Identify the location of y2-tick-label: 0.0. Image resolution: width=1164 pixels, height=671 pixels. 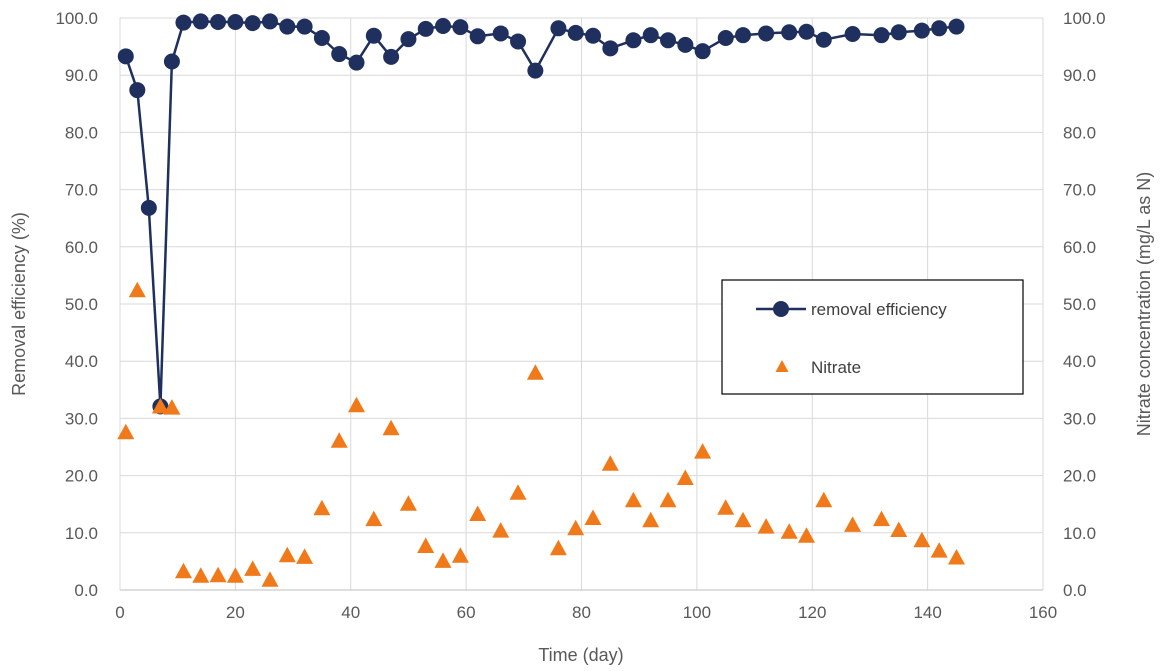
(1075, 590).